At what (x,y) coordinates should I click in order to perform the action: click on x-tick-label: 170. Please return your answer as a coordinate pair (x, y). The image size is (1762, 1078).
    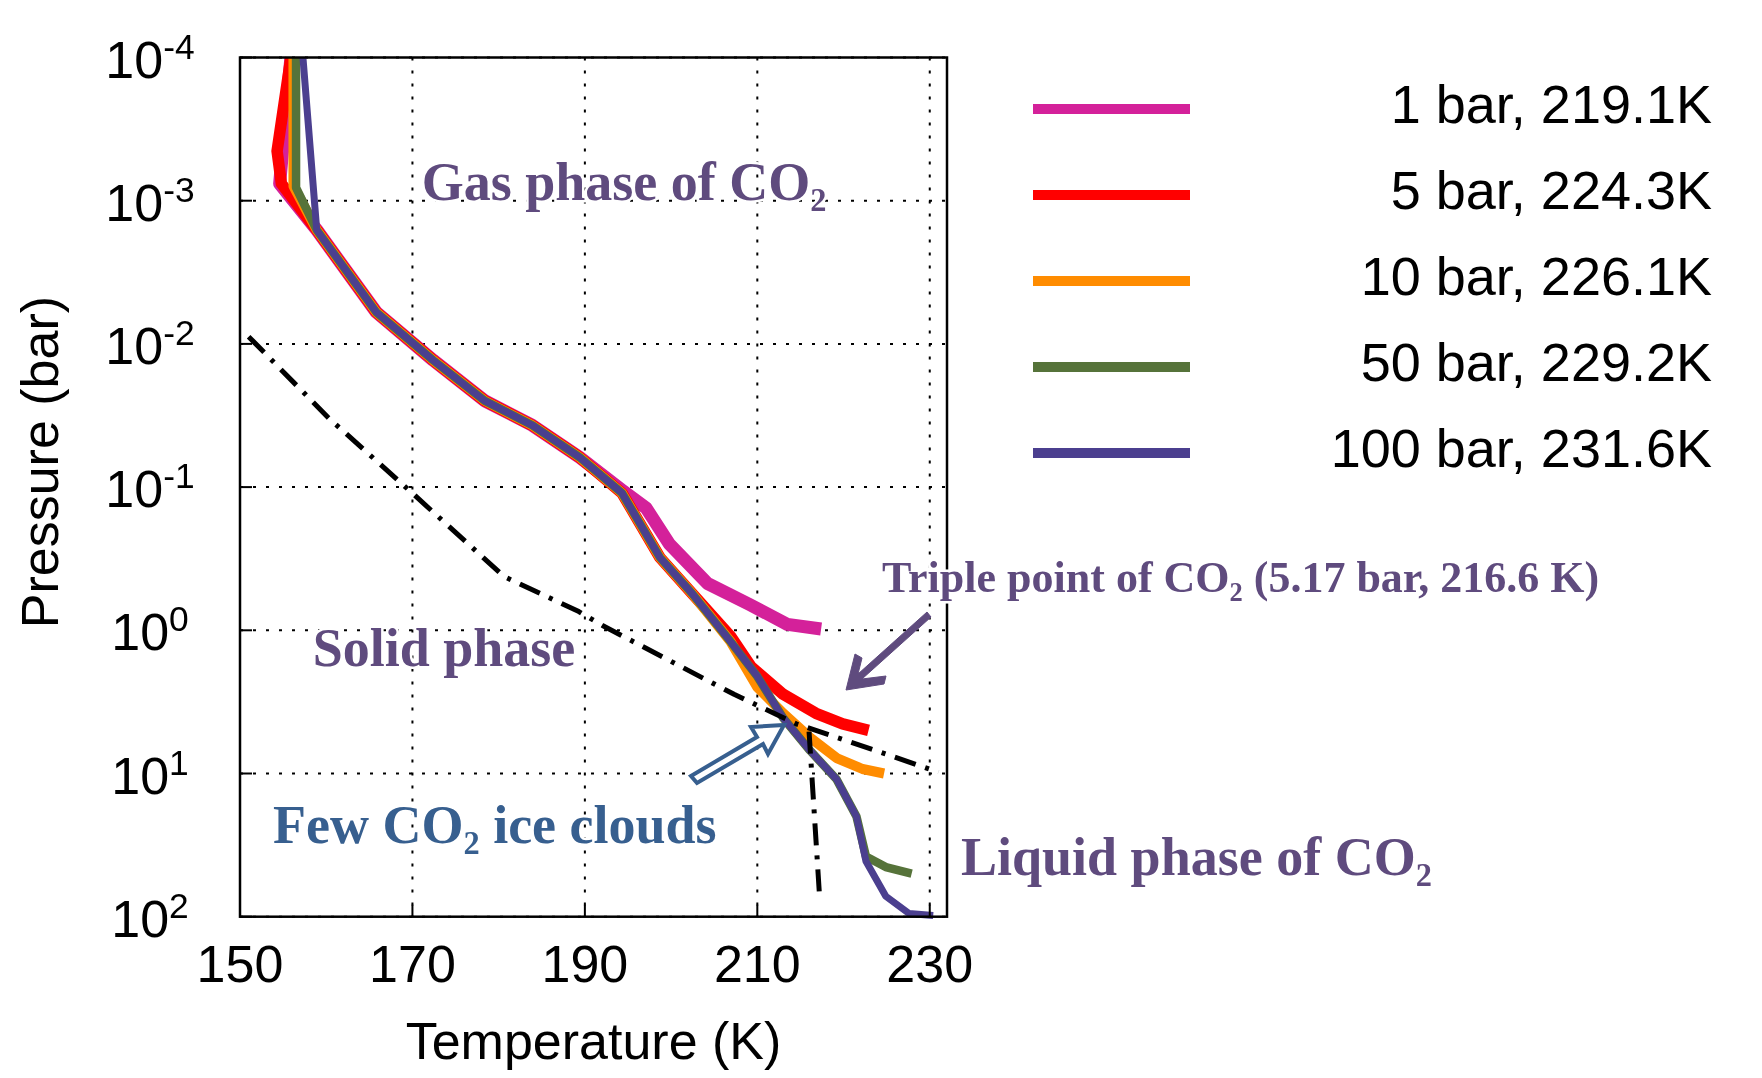
    Looking at the image, I should click on (412, 963).